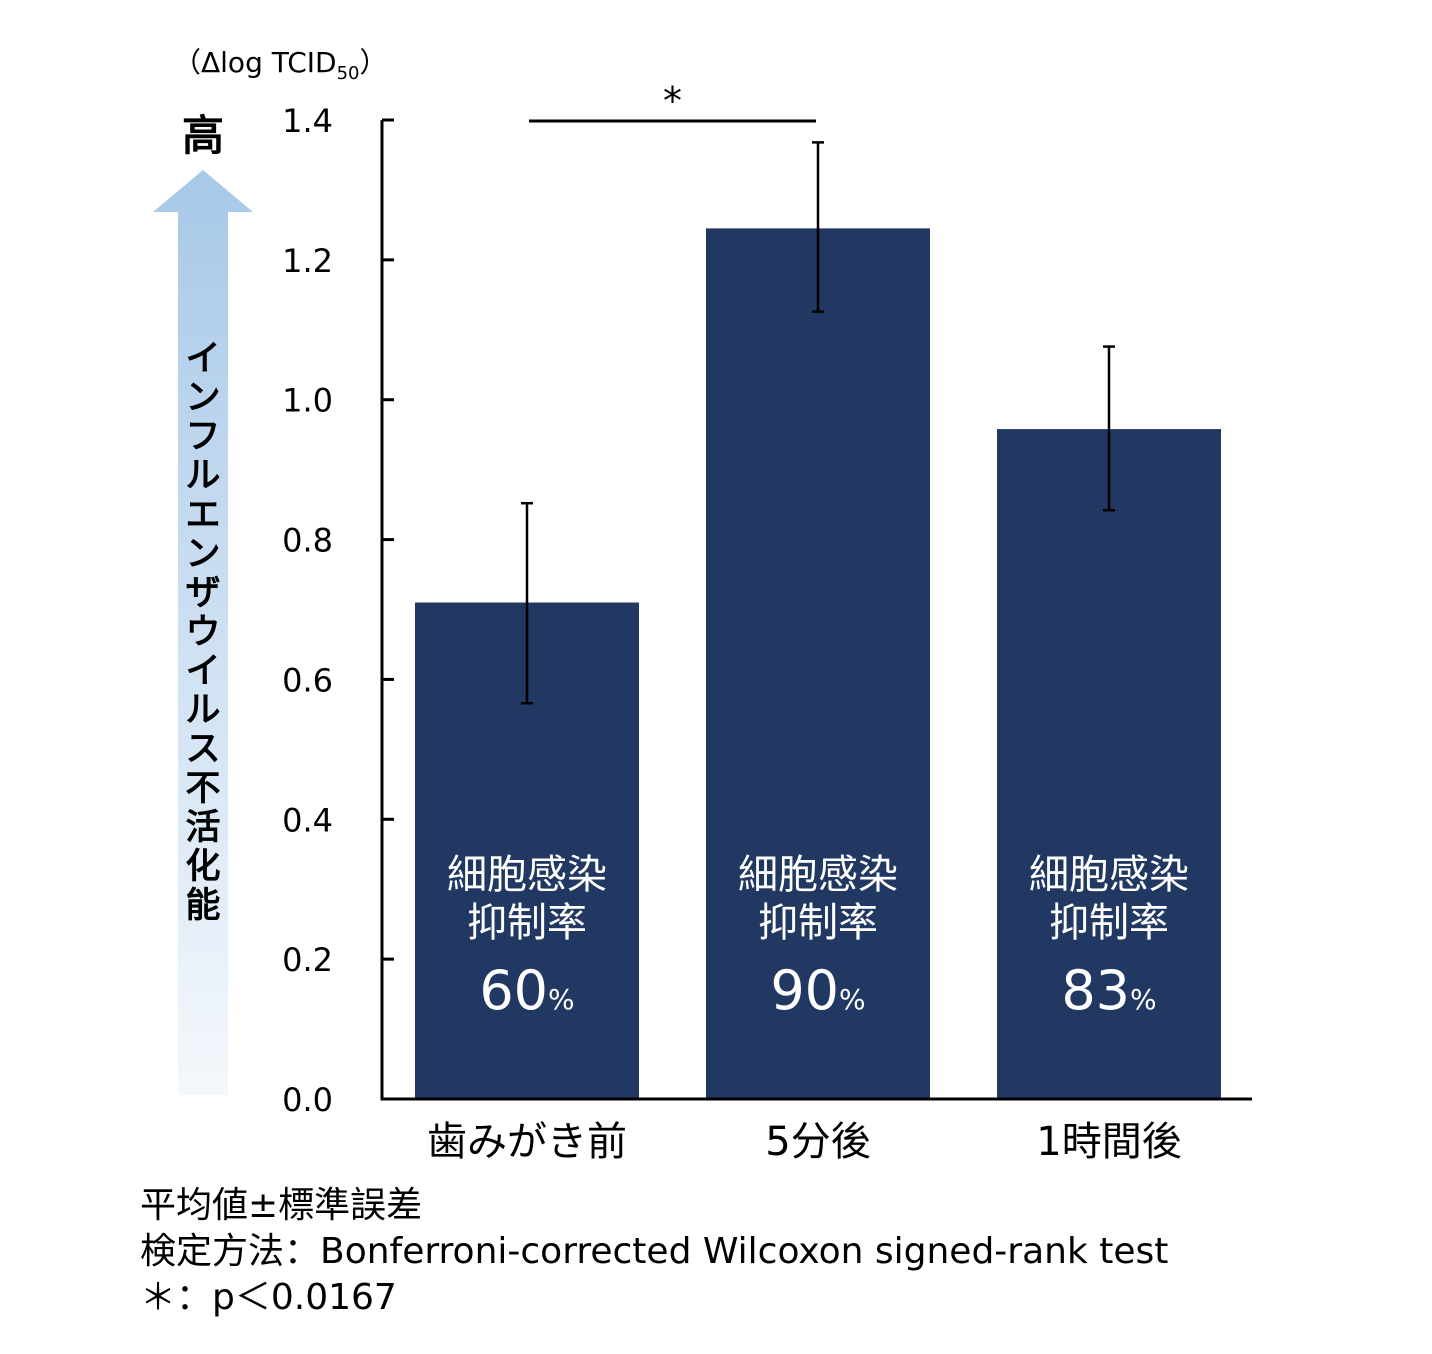 This screenshot has height=1354, width=1432. I want to click on bar-rate-value-2: 83, so click(1095, 990).